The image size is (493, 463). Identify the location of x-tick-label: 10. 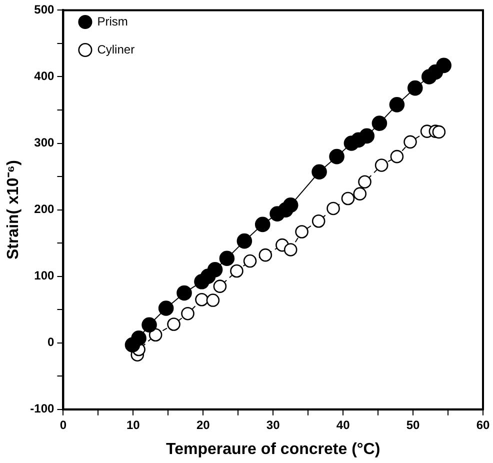
(133, 425).